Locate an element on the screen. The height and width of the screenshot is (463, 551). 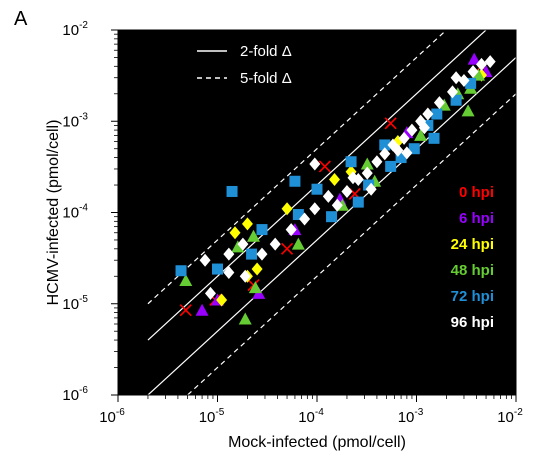
x-axis-title: Mock-infected (pmol/cell) is located at coordinates (317, 442).